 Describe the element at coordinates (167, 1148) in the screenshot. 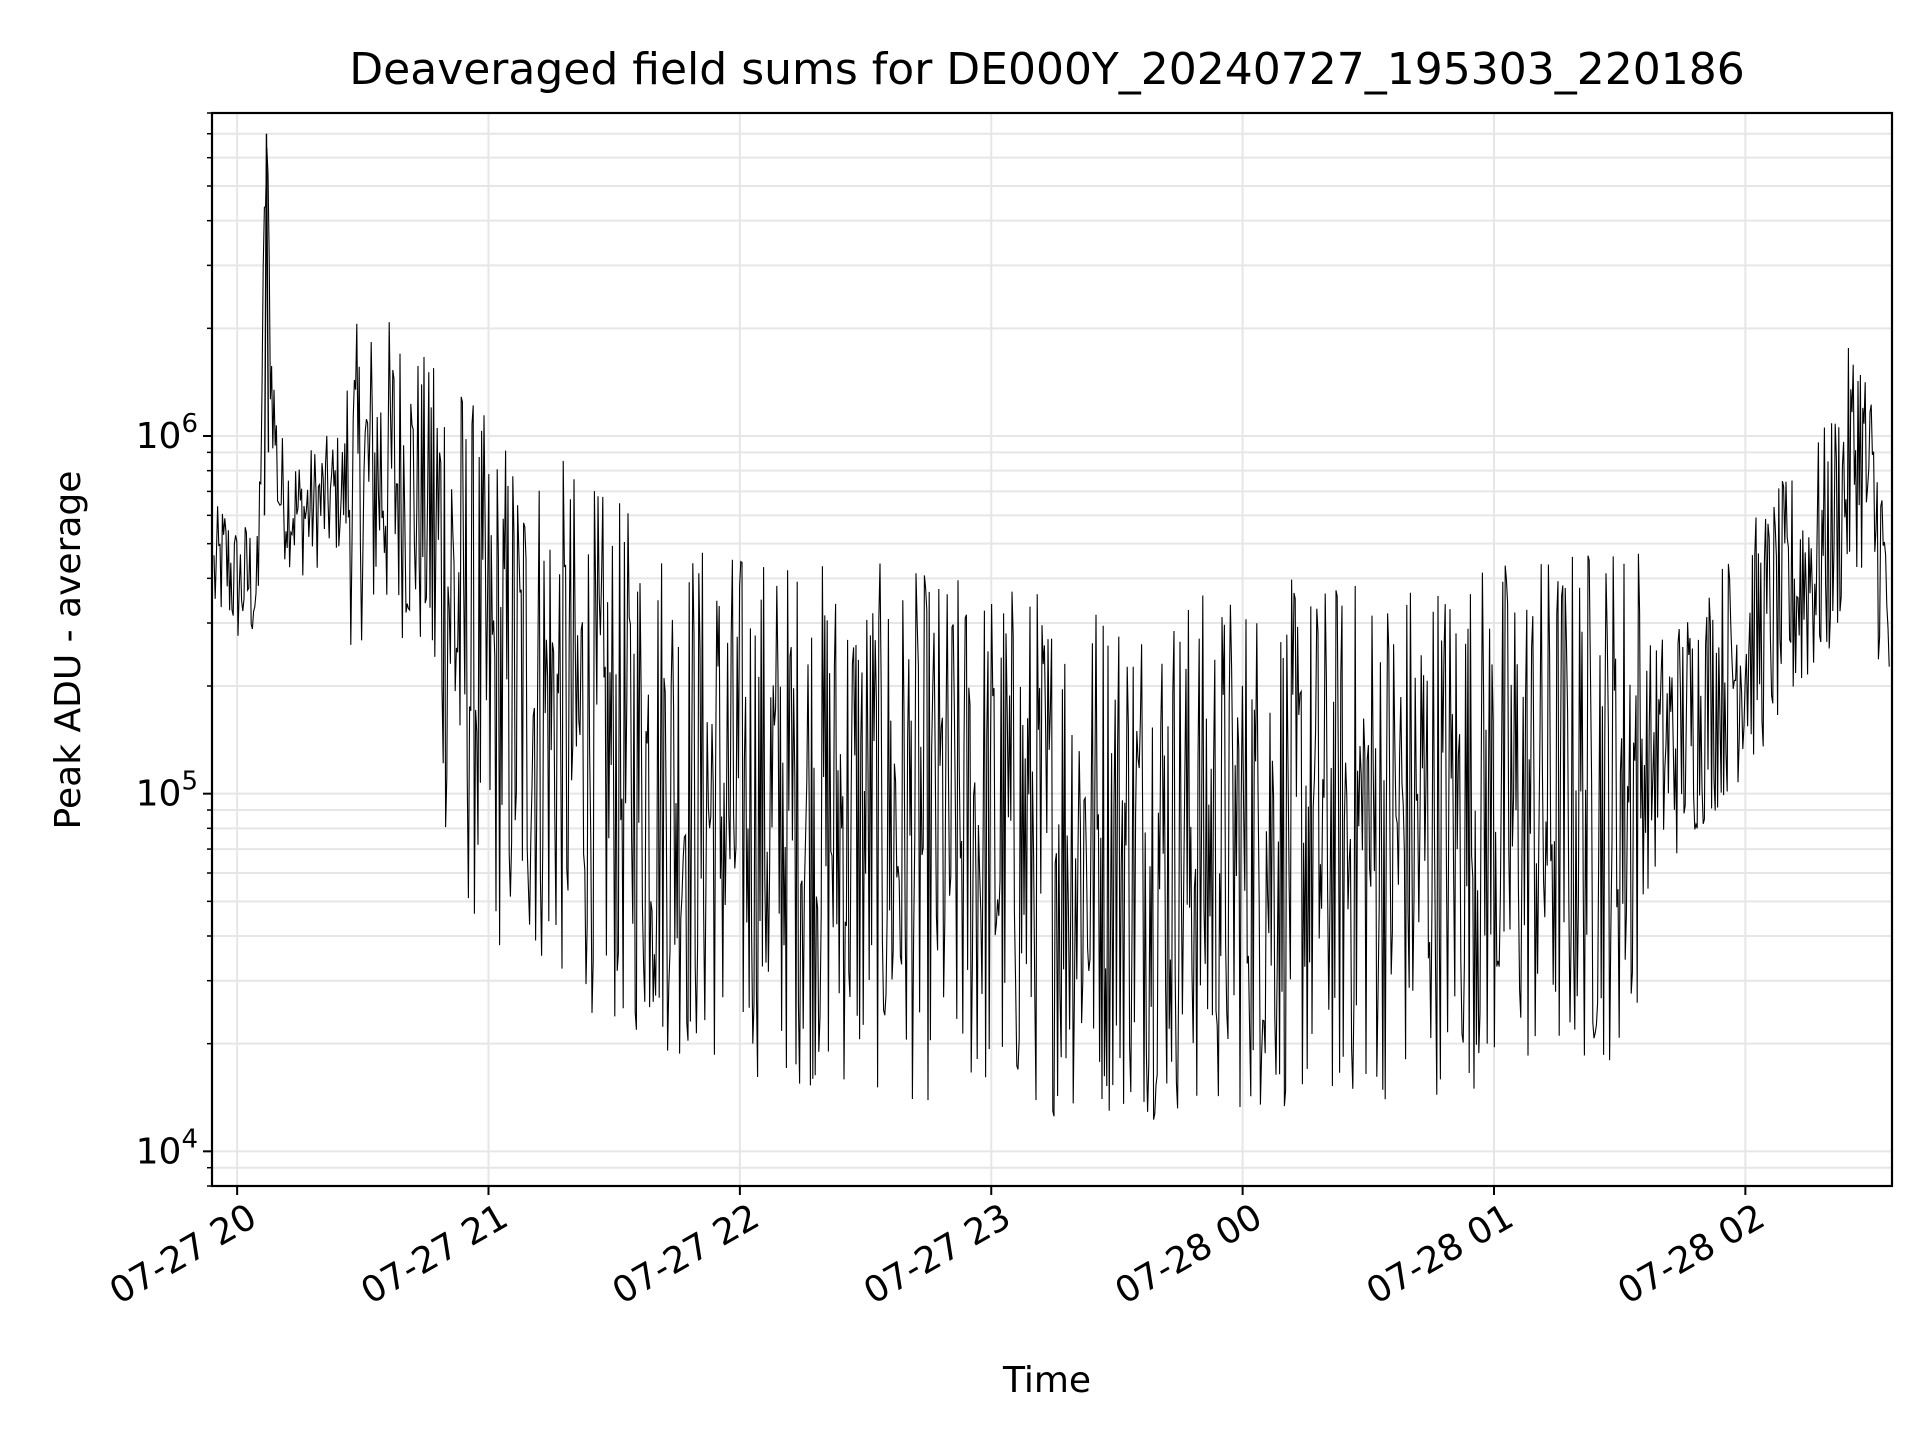

I see `y-tick-label: 10⁴` at that location.